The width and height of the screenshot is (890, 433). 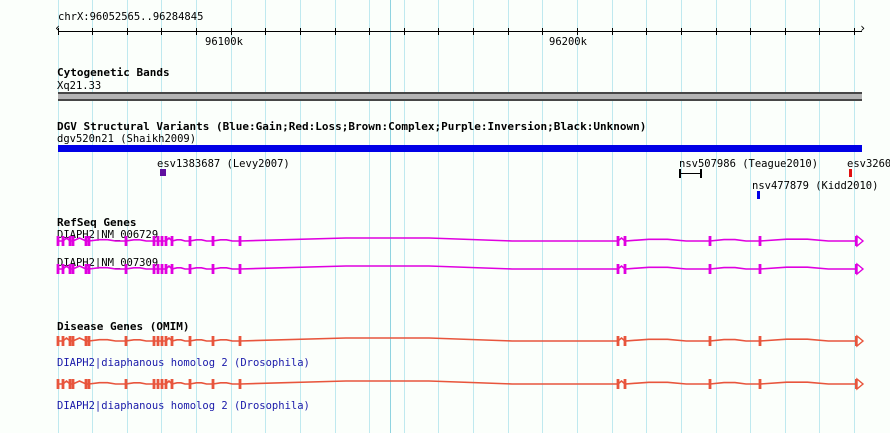 I want to click on feature-label-nsv507986: nsv507986 (Teague2010), so click(x=749, y=164).